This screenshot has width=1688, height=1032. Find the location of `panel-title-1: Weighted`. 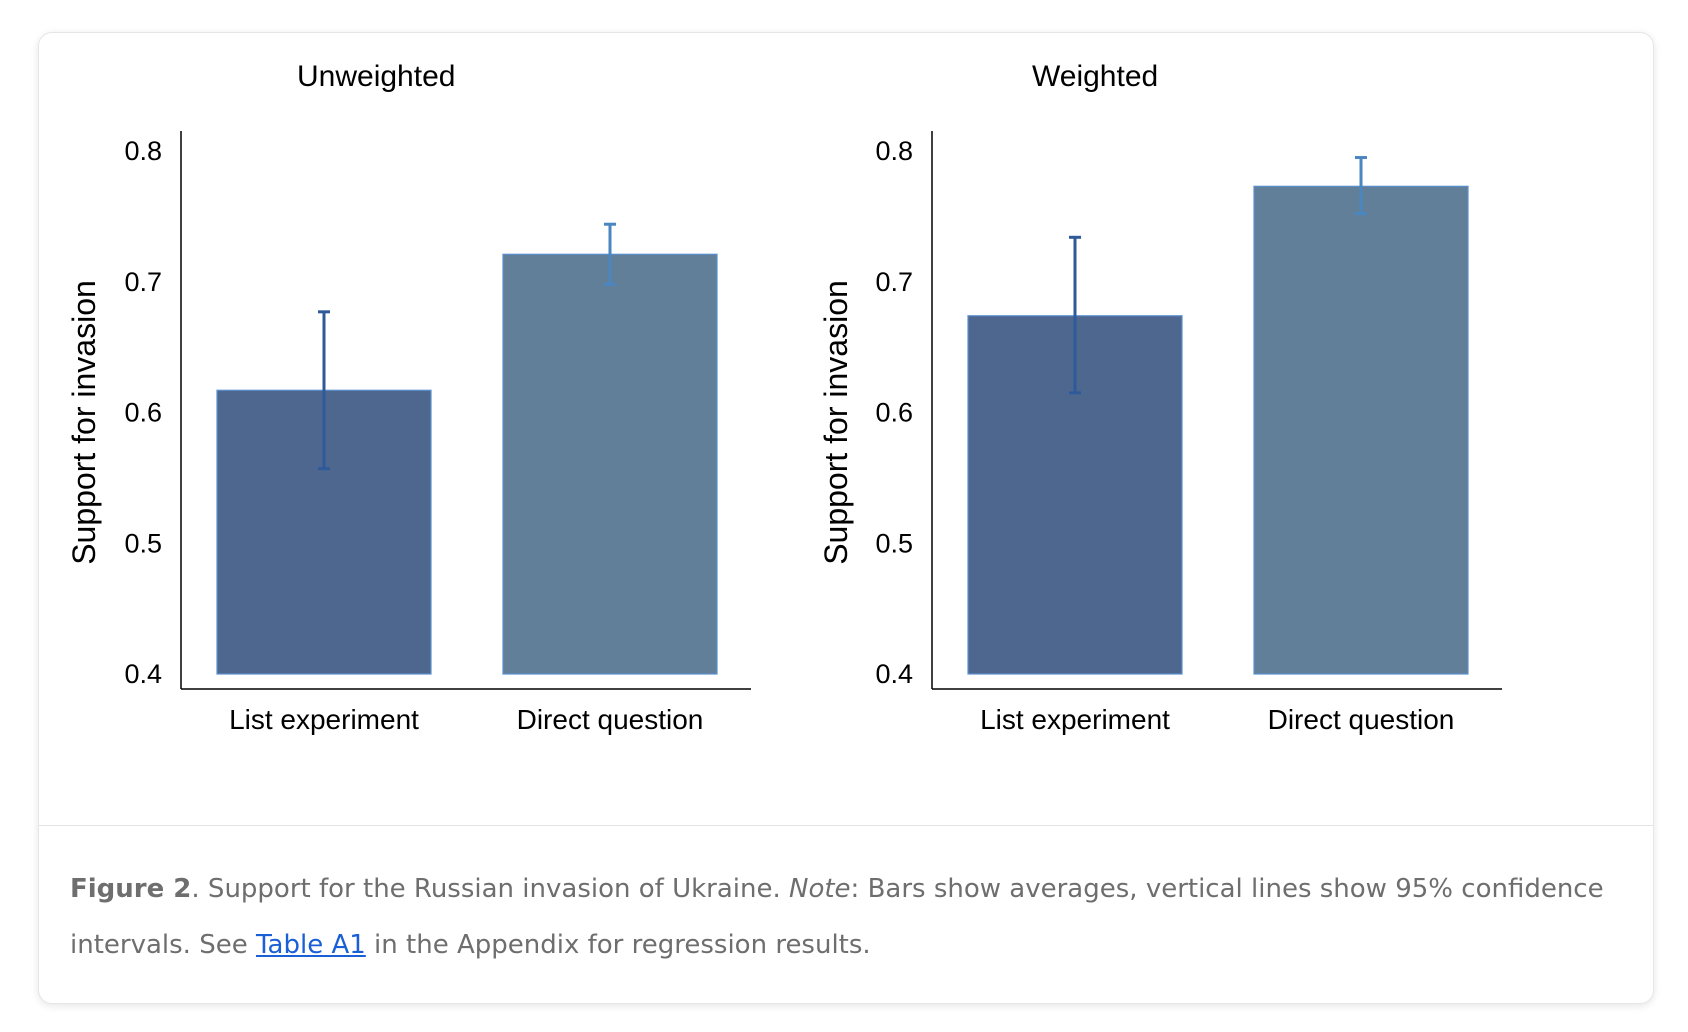

panel-title-1: Weighted is located at coordinates (1095, 76).